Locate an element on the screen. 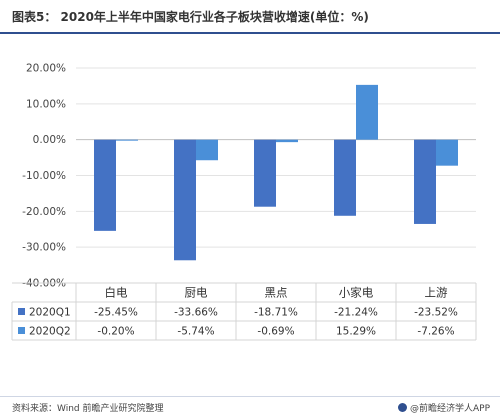 This screenshot has height=418, width=500. data-label: -0.69% is located at coordinates (275, 332).